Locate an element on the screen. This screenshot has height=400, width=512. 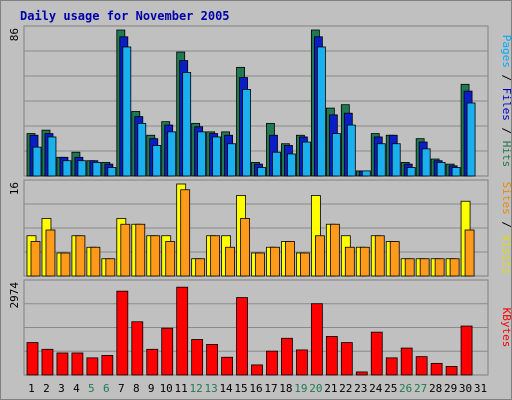
x-tick-label: 27 is located at coordinates (420, 388).